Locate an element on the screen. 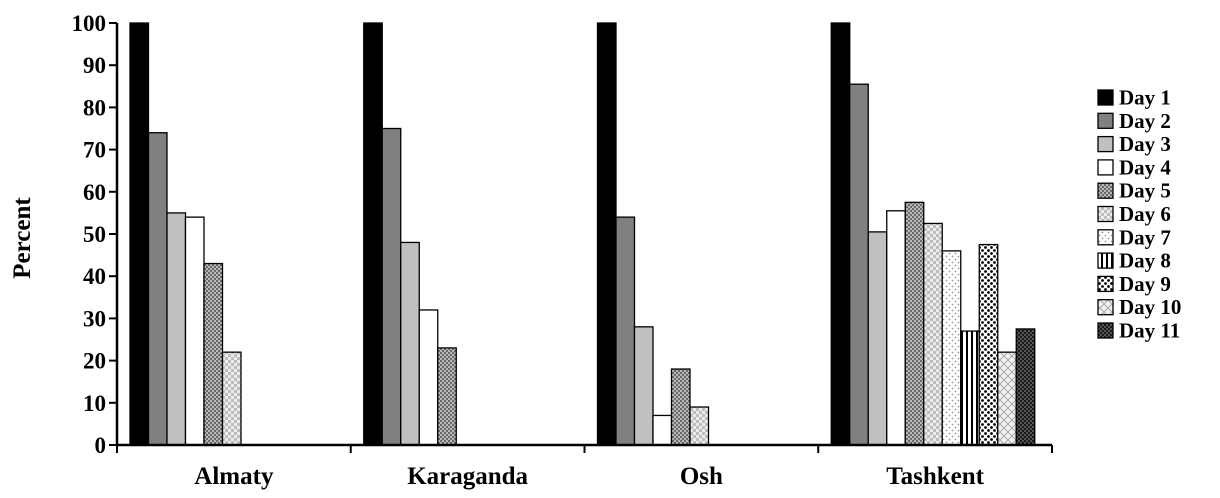 The height and width of the screenshot is (498, 1220). y-tick-label: 30 is located at coordinates (94, 318).